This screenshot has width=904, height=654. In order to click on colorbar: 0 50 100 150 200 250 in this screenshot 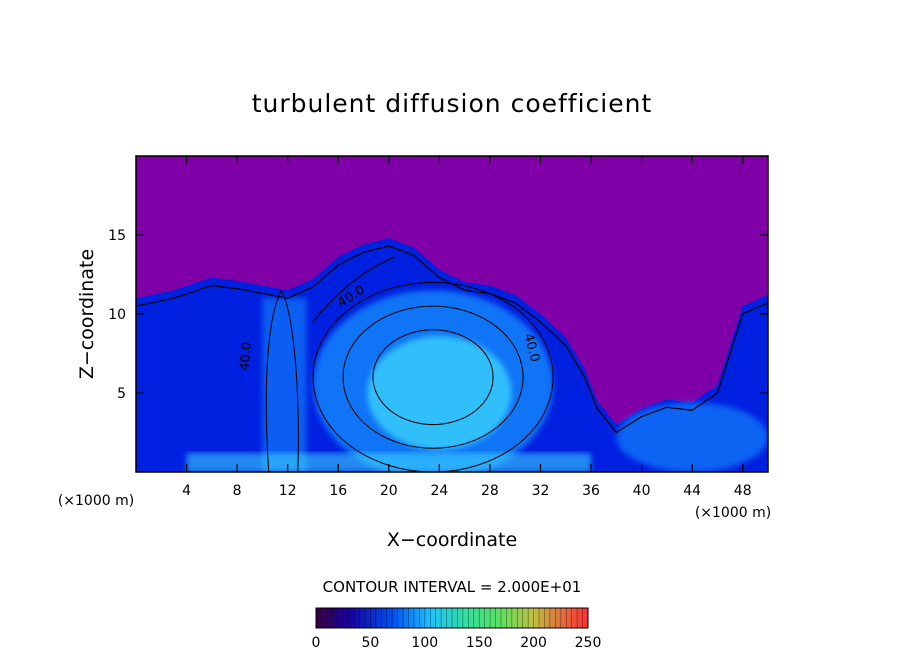, I will do `click(457, 629)`.